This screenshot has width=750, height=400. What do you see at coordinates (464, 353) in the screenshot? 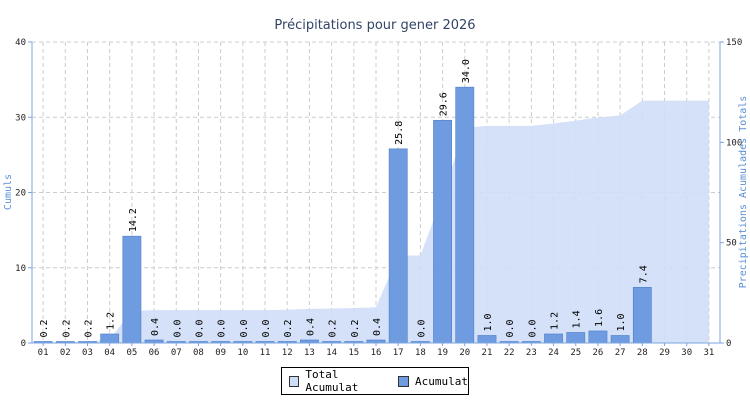
I see `x-tick-label: 20` at bounding box center [464, 353].